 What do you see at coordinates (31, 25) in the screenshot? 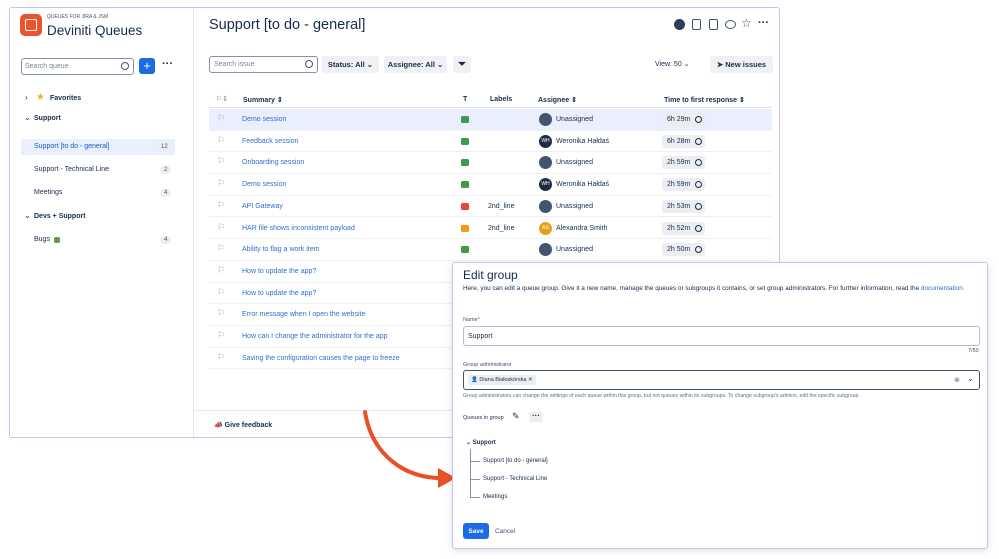
I see `logo-glyph` at bounding box center [31, 25].